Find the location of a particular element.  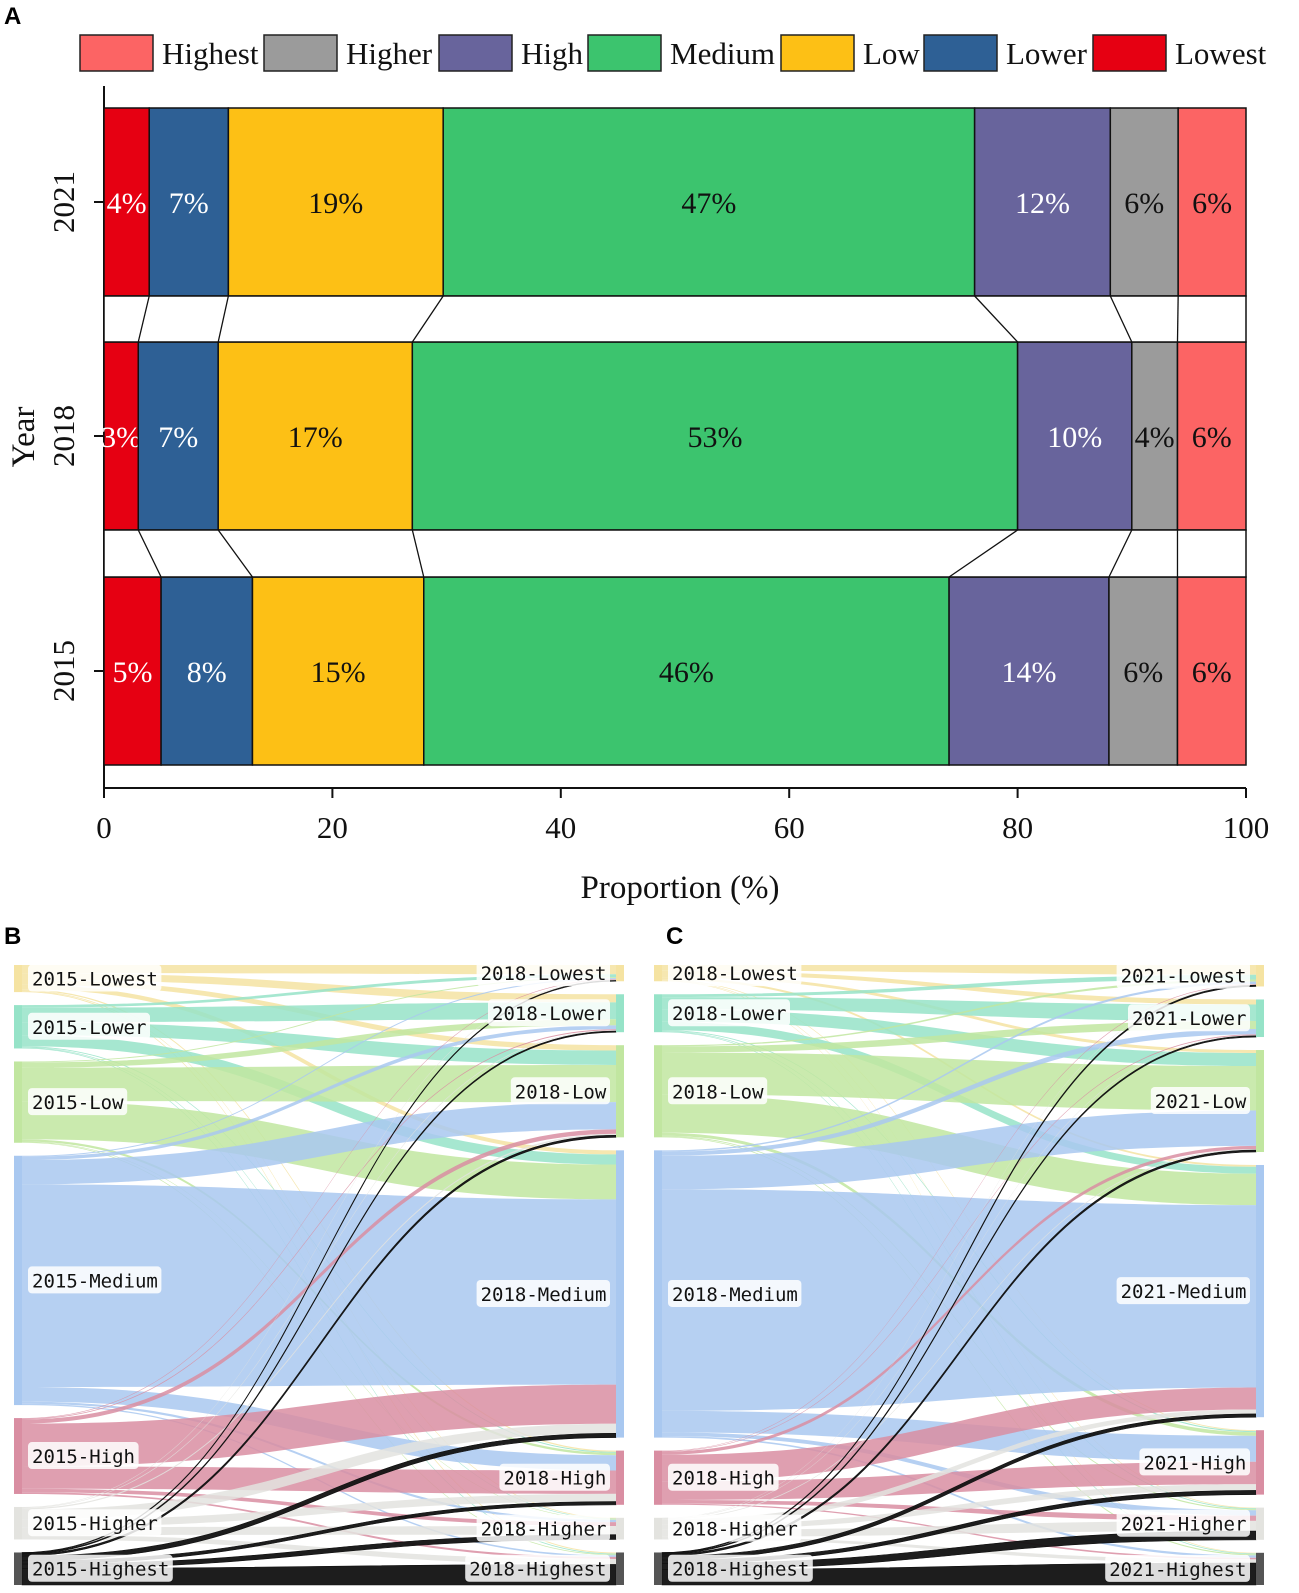

bar-2018-low is located at coordinates (315, 436).